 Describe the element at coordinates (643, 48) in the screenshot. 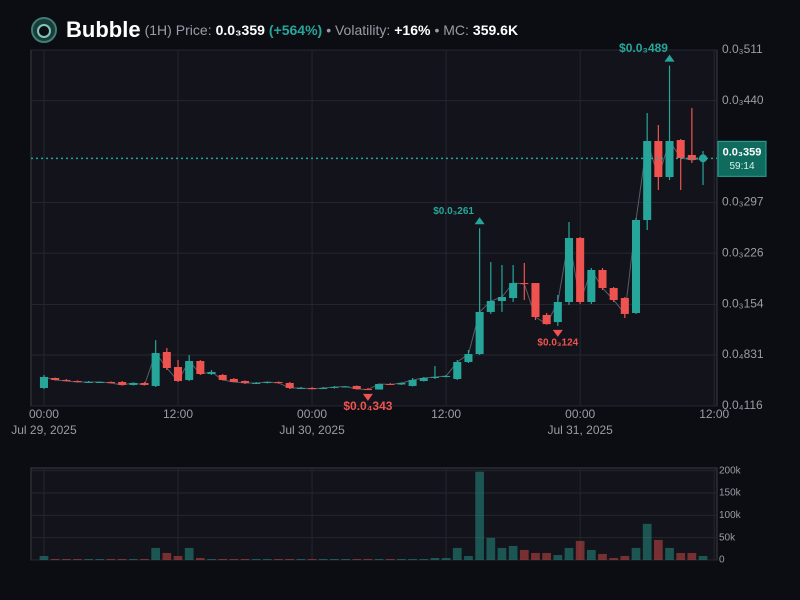

I see `annotation-label: $0.0₃489` at that location.